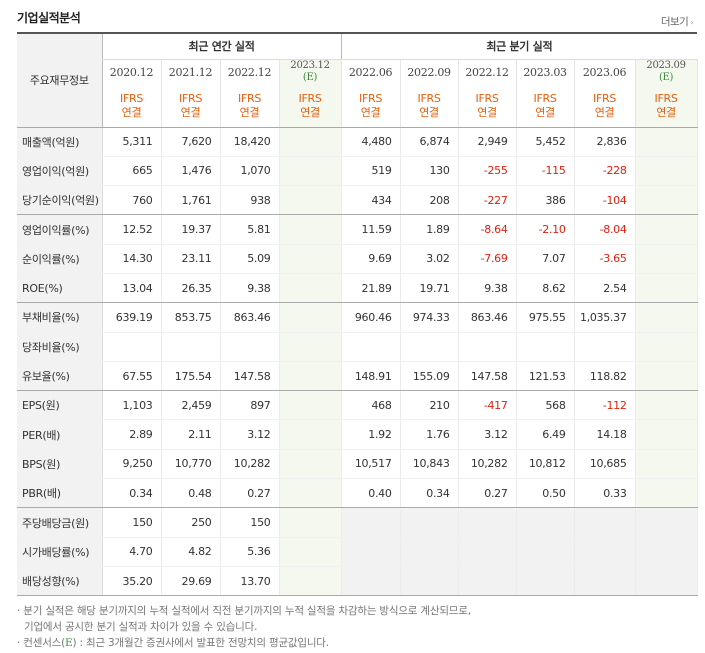 The height and width of the screenshot is (653, 705). What do you see at coordinates (250, 229) in the screenshot?
I see `annual-value-cell: 5.81` at bounding box center [250, 229].